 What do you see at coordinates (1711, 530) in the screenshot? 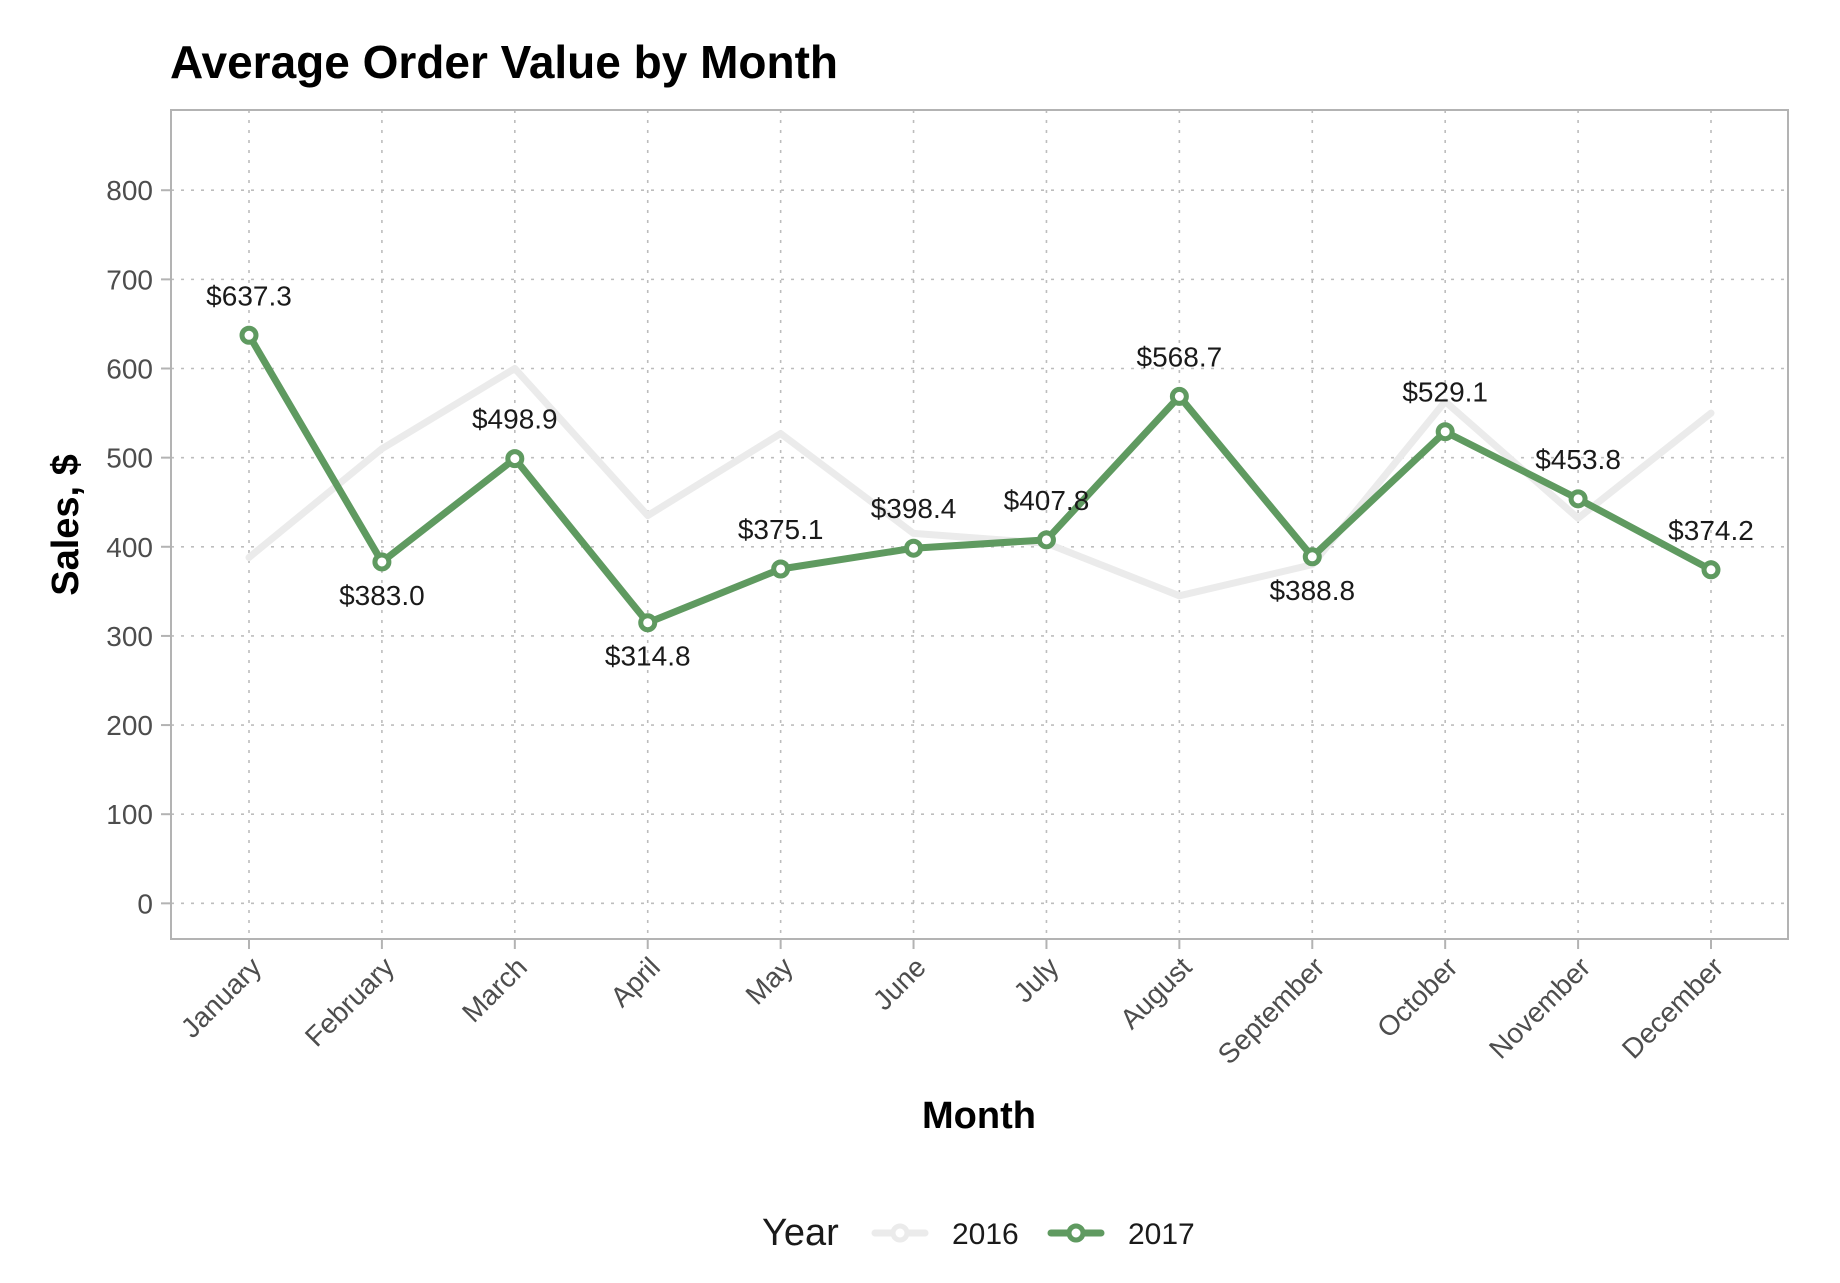
I see `data-label: $374.2` at bounding box center [1711, 530].